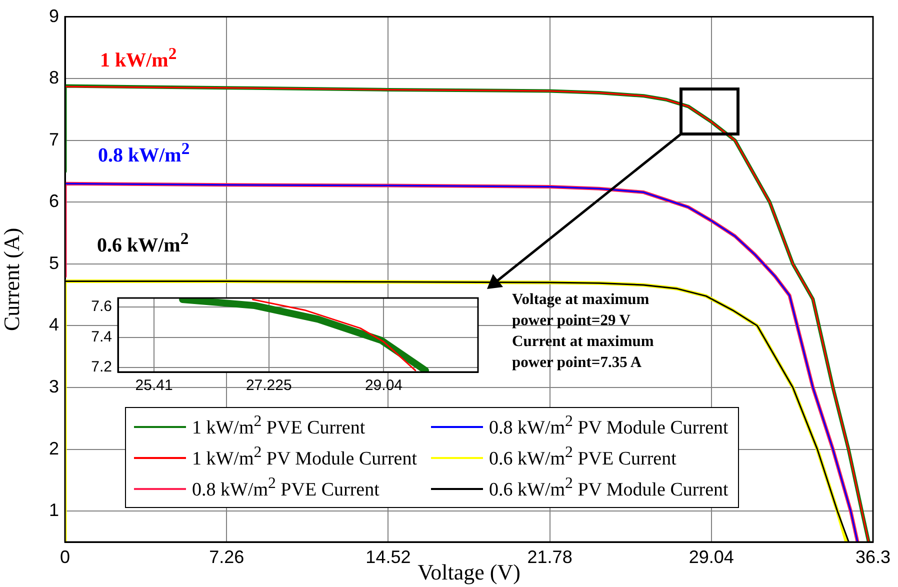 The image size is (898, 587). I want to click on annotation: 0.6 kW/m$^{2}$, so click(143, 243).